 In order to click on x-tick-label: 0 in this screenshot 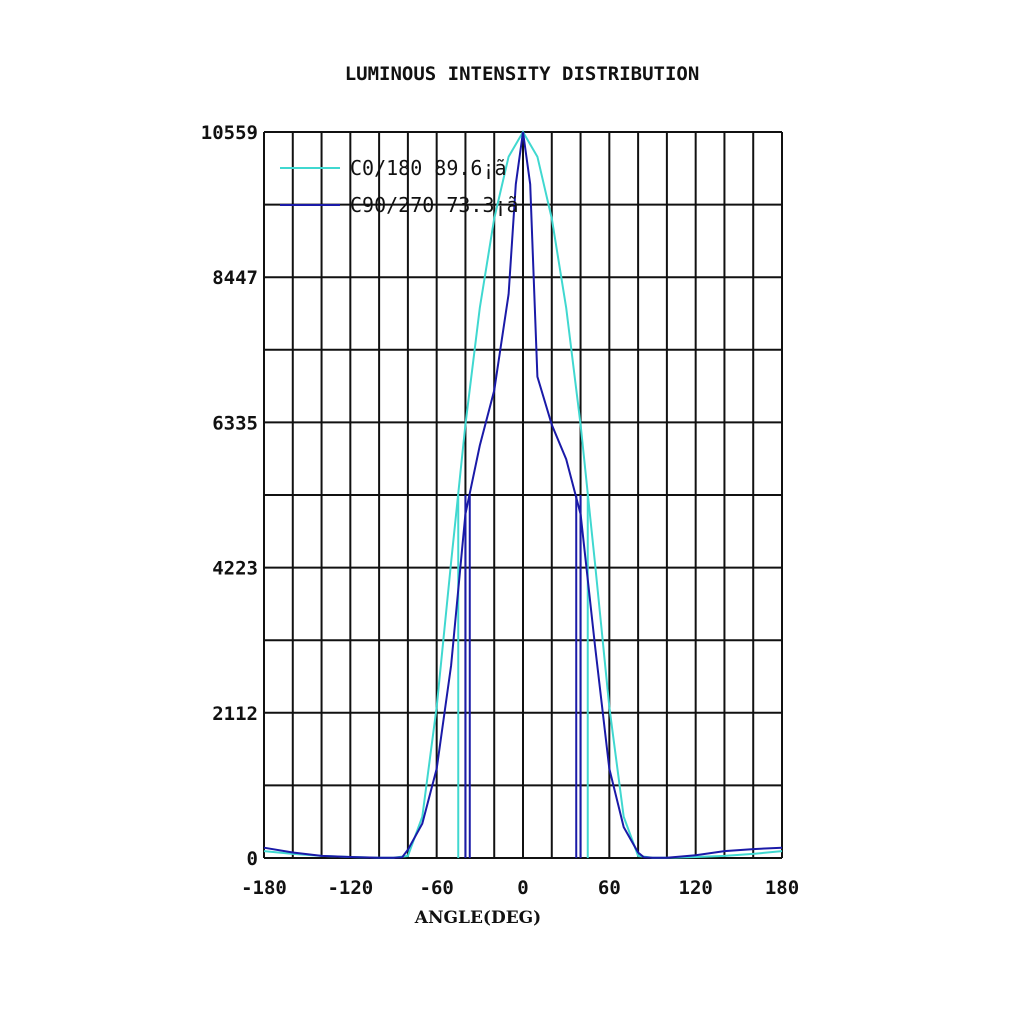, I will do `click(522, 888)`.